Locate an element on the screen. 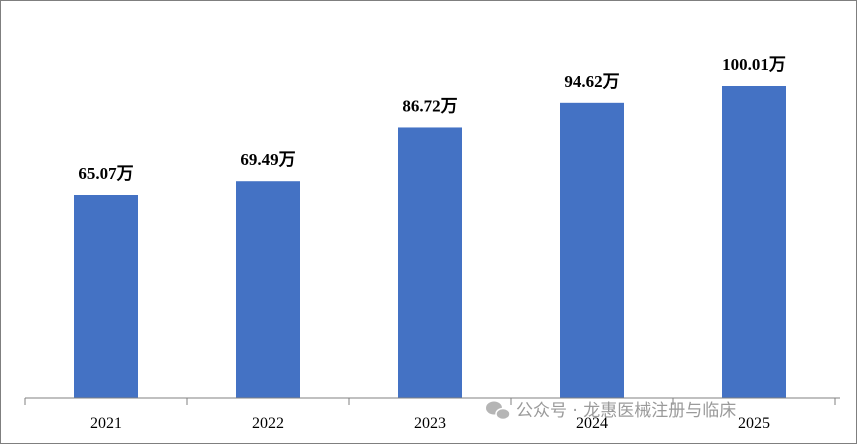 The height and width of the screenshot is (444, 857). watermark: 公众号 · 龙惠医械注册与临床 is located at coordinates (626, 411).